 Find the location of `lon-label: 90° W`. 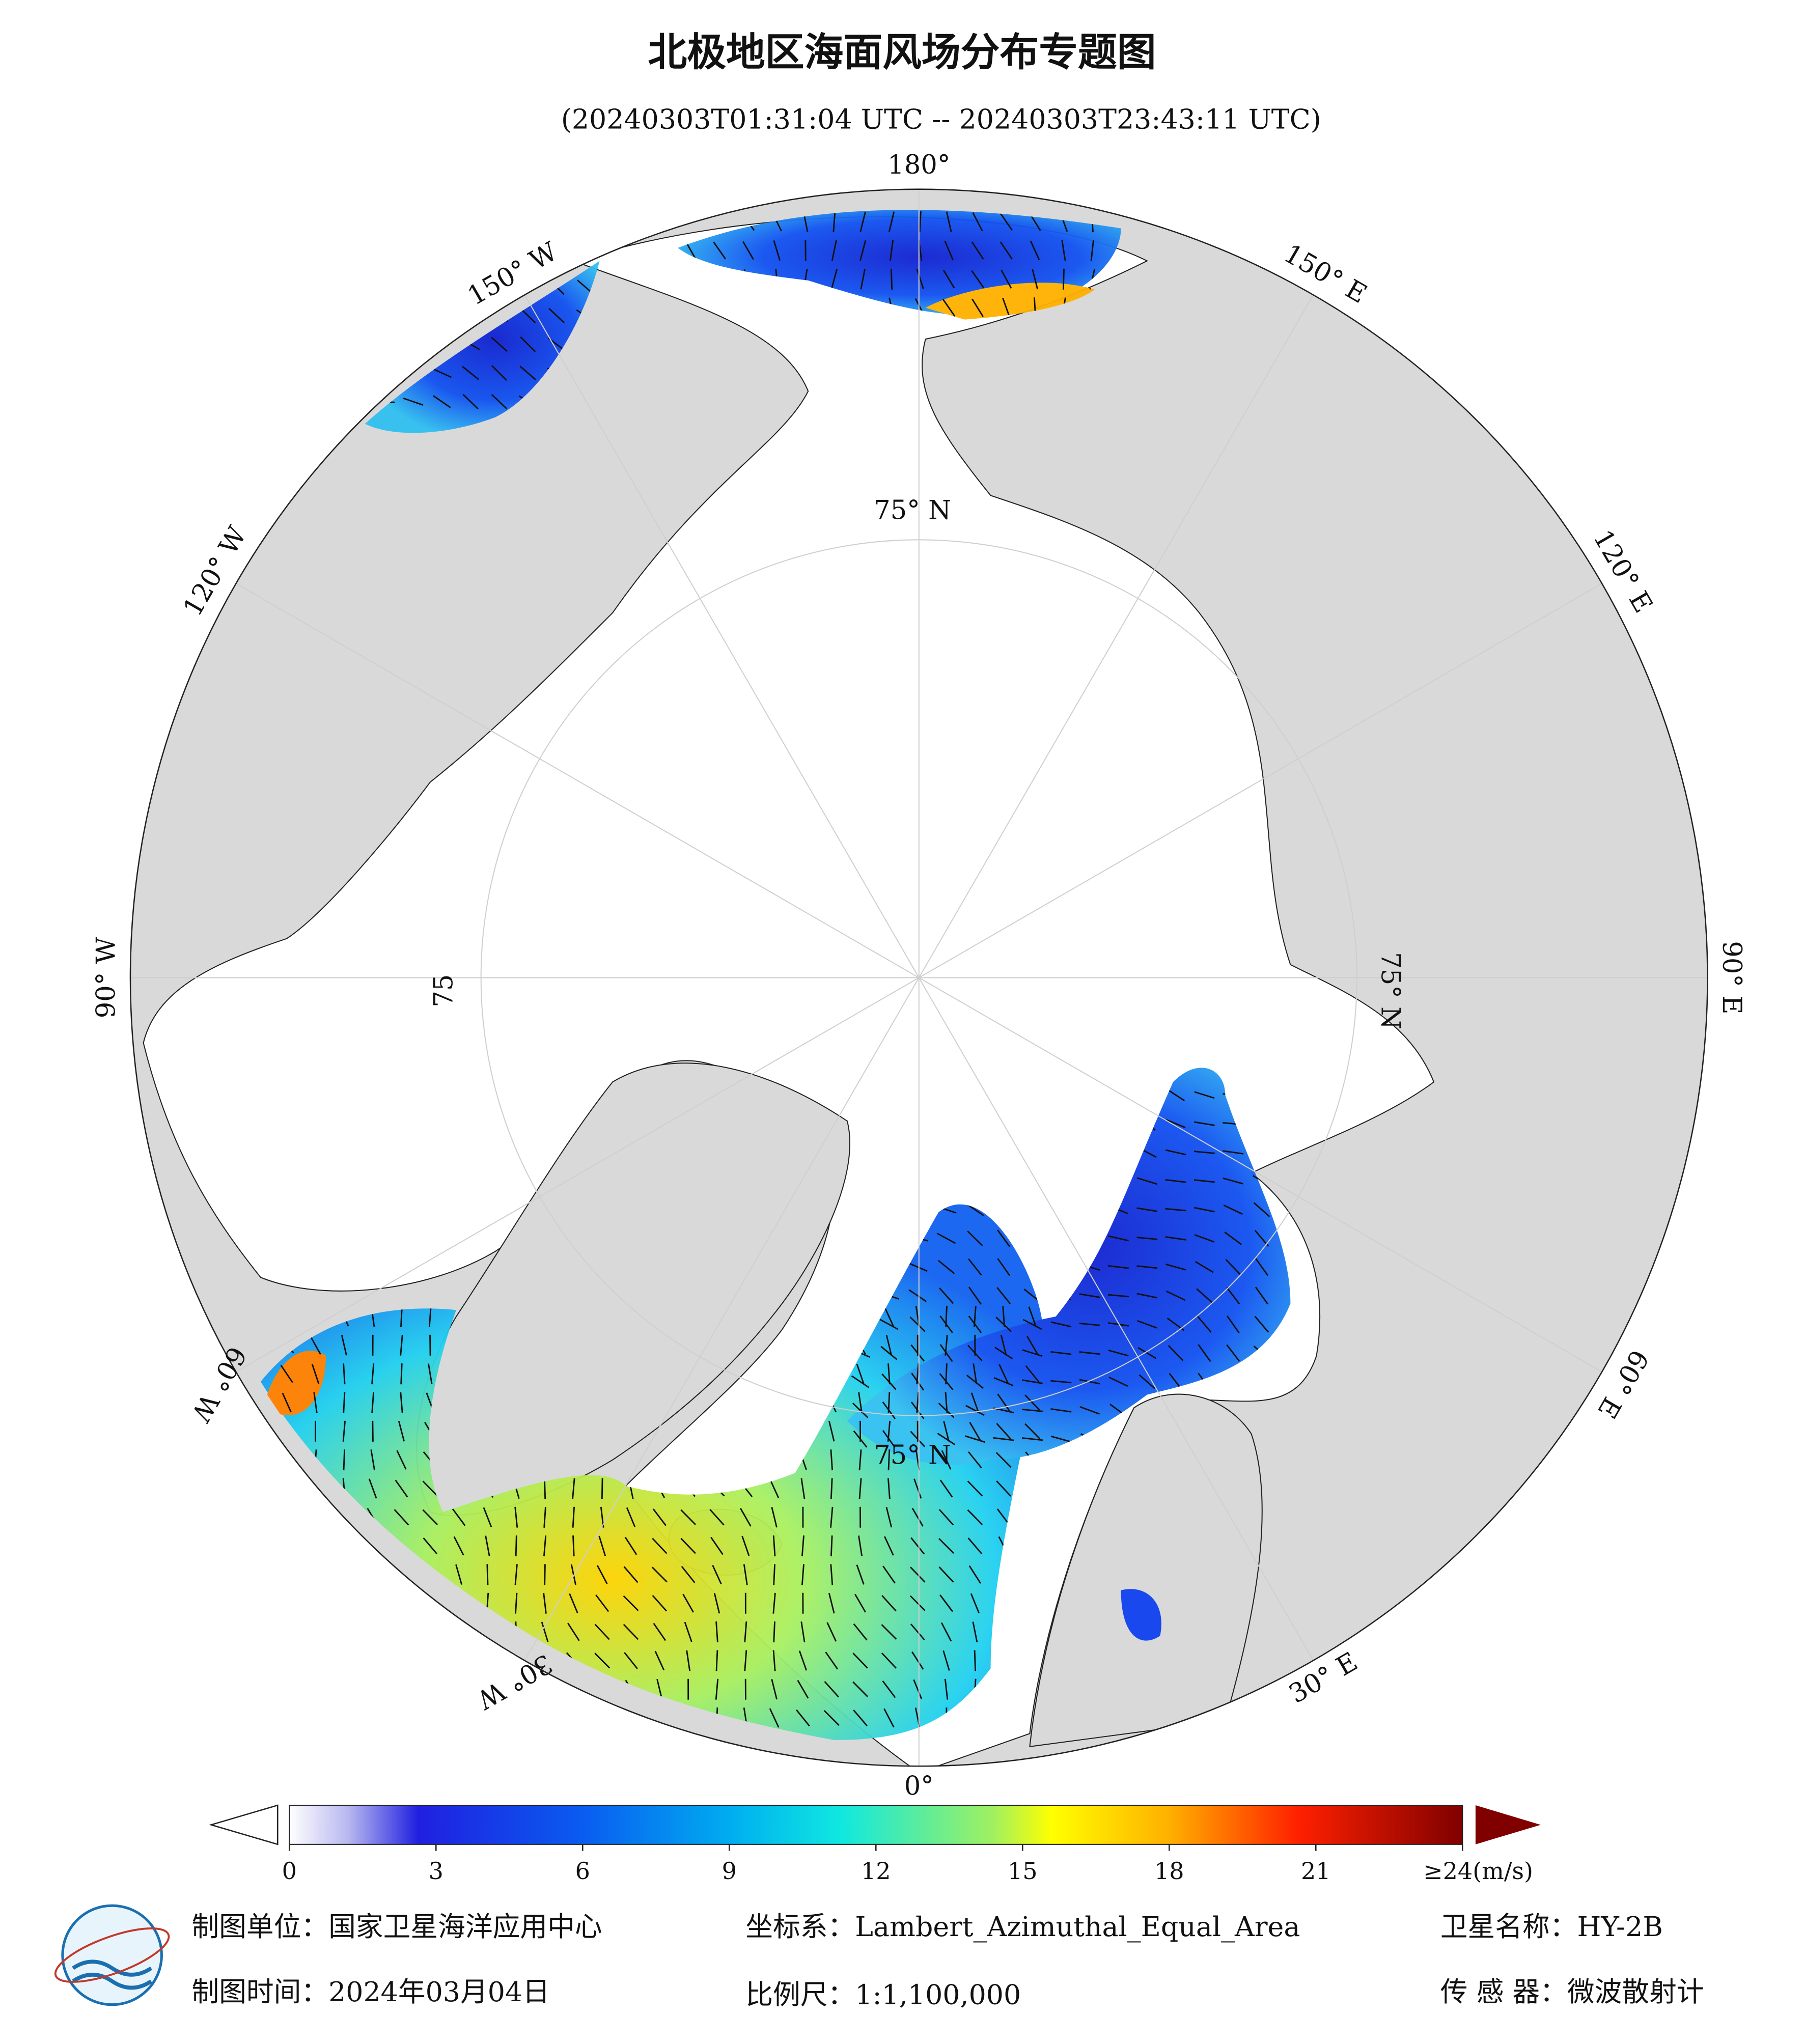

lon-label: 90° W is located at coordinates (106, 977).